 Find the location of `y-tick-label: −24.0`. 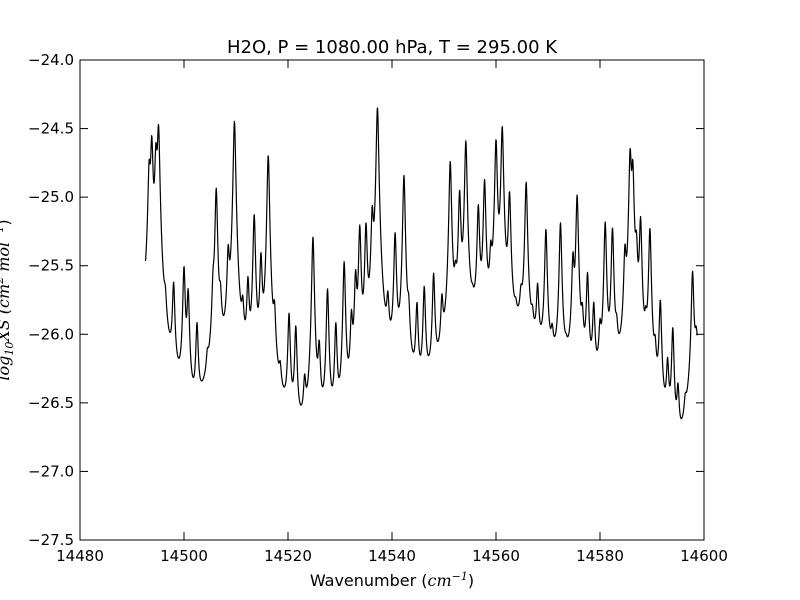

y-tick-label: −24.0 is located at coordinates (51, 60).